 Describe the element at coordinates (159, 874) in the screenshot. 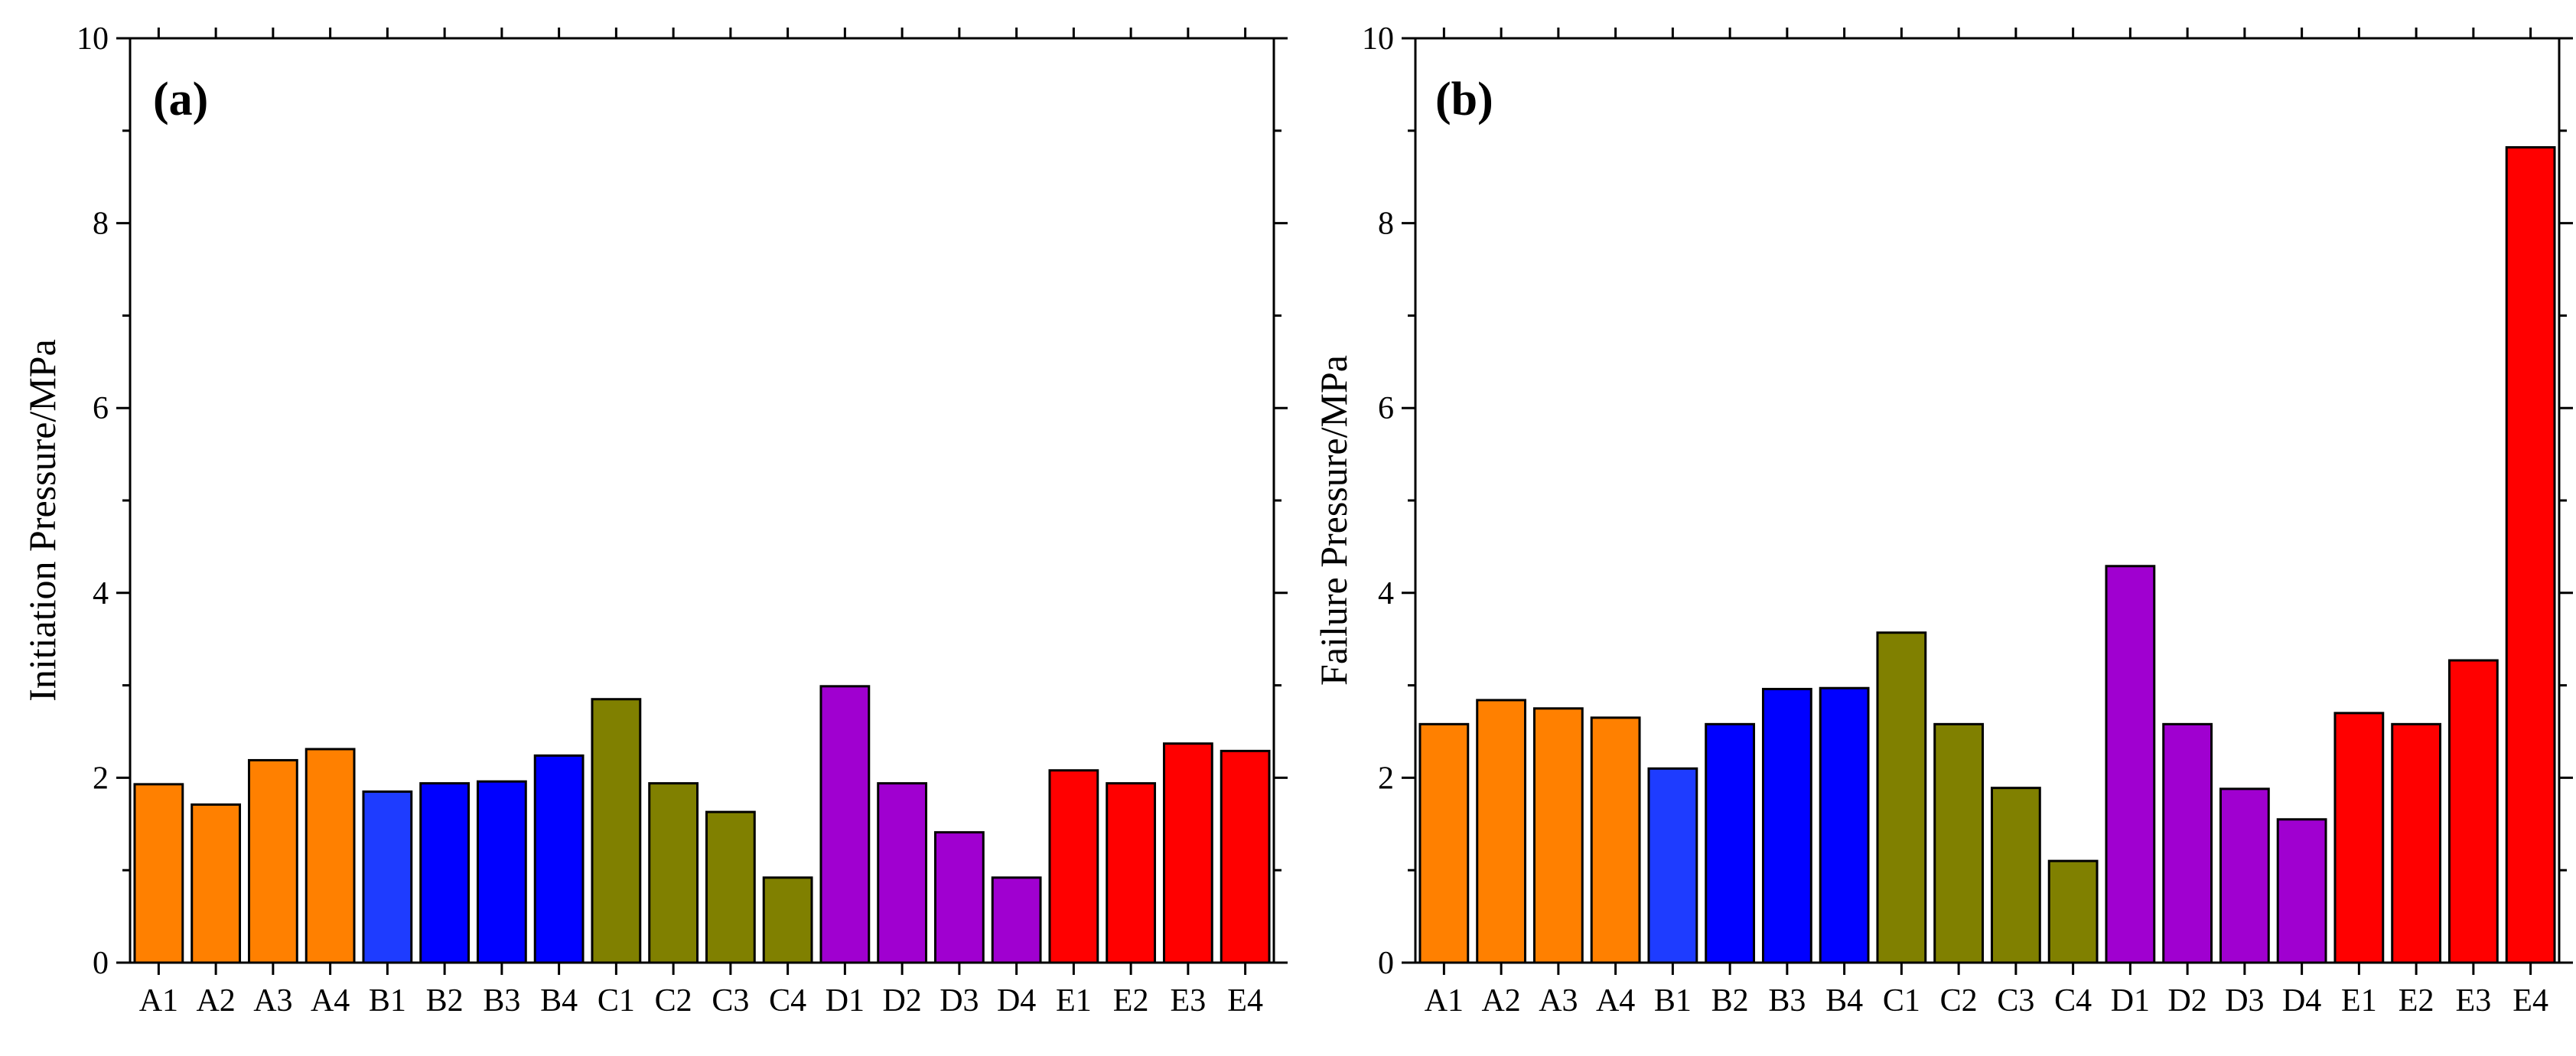

I see `bar-a-a1` at that location.